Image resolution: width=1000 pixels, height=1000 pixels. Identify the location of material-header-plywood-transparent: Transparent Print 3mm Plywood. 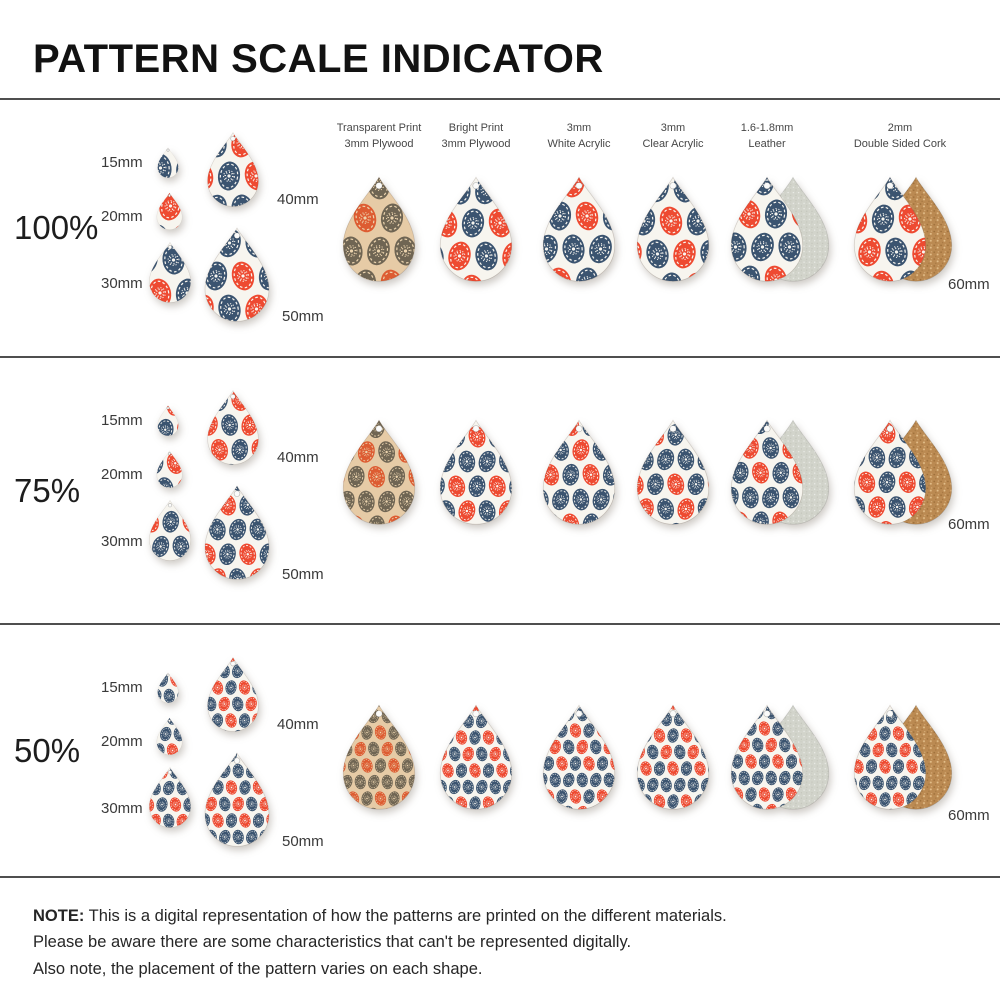
(379, 137).